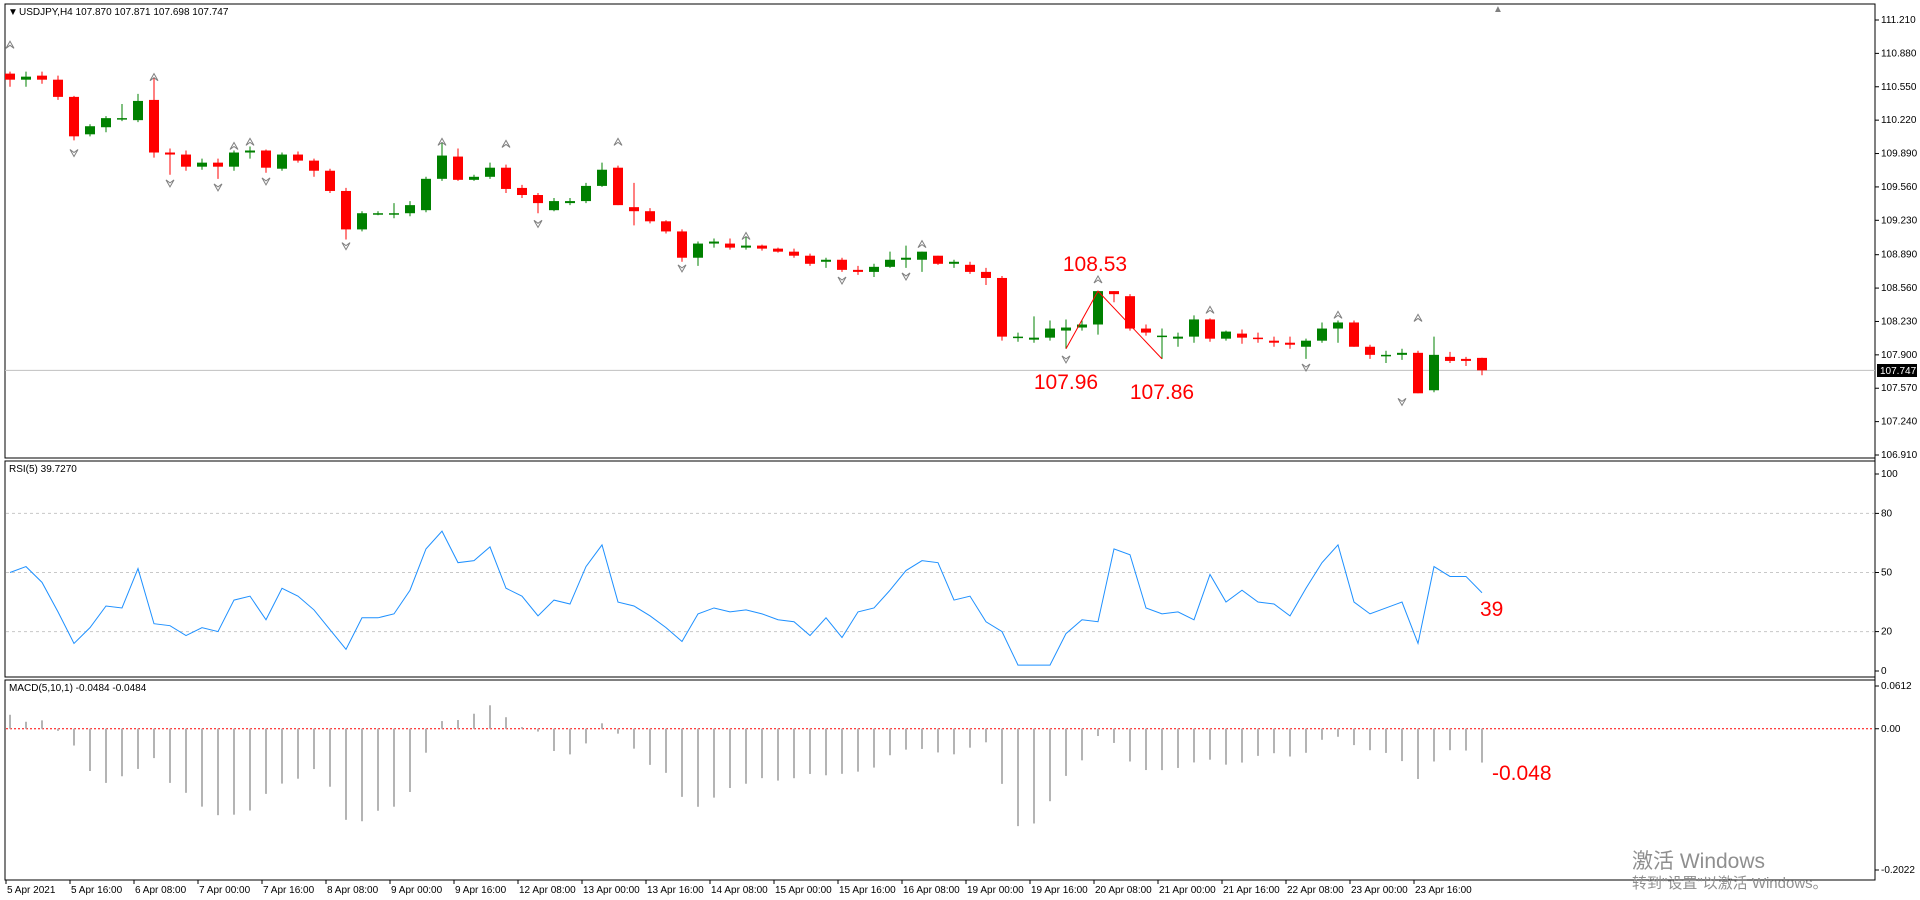  I want to click on chart-title-triangle-icon: ▼, so click(13, 12).